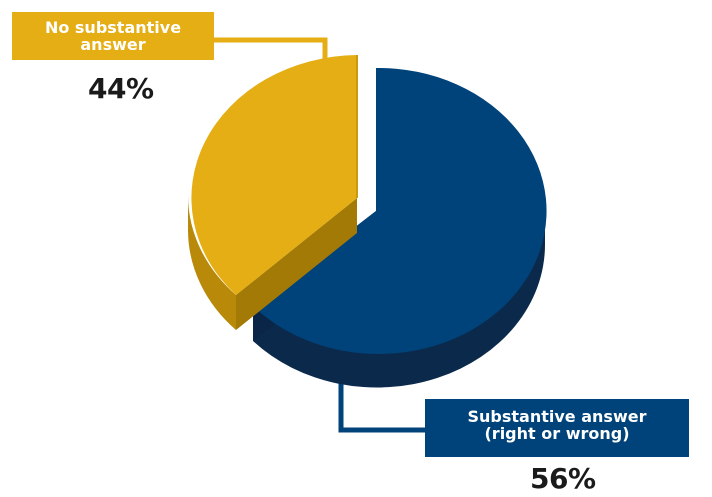 This screenshot has height=497, width=712. What do you see at coordinates (121, 88) in the screenshot?
I see `pct-no-substantive-answer: 44%` at bounding box center [121, 88].